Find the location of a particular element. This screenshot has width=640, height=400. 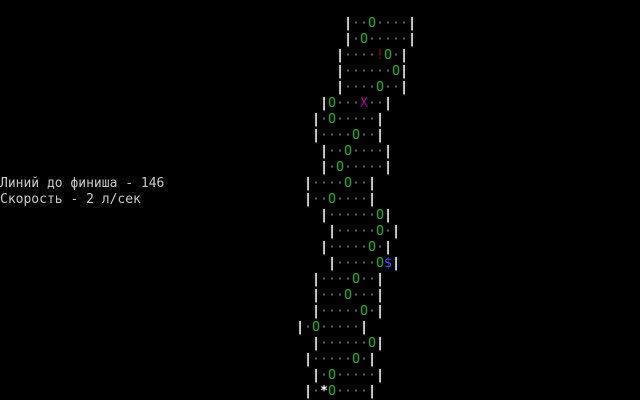

road-row: |O···X··| is located at coordinates (196, 104).